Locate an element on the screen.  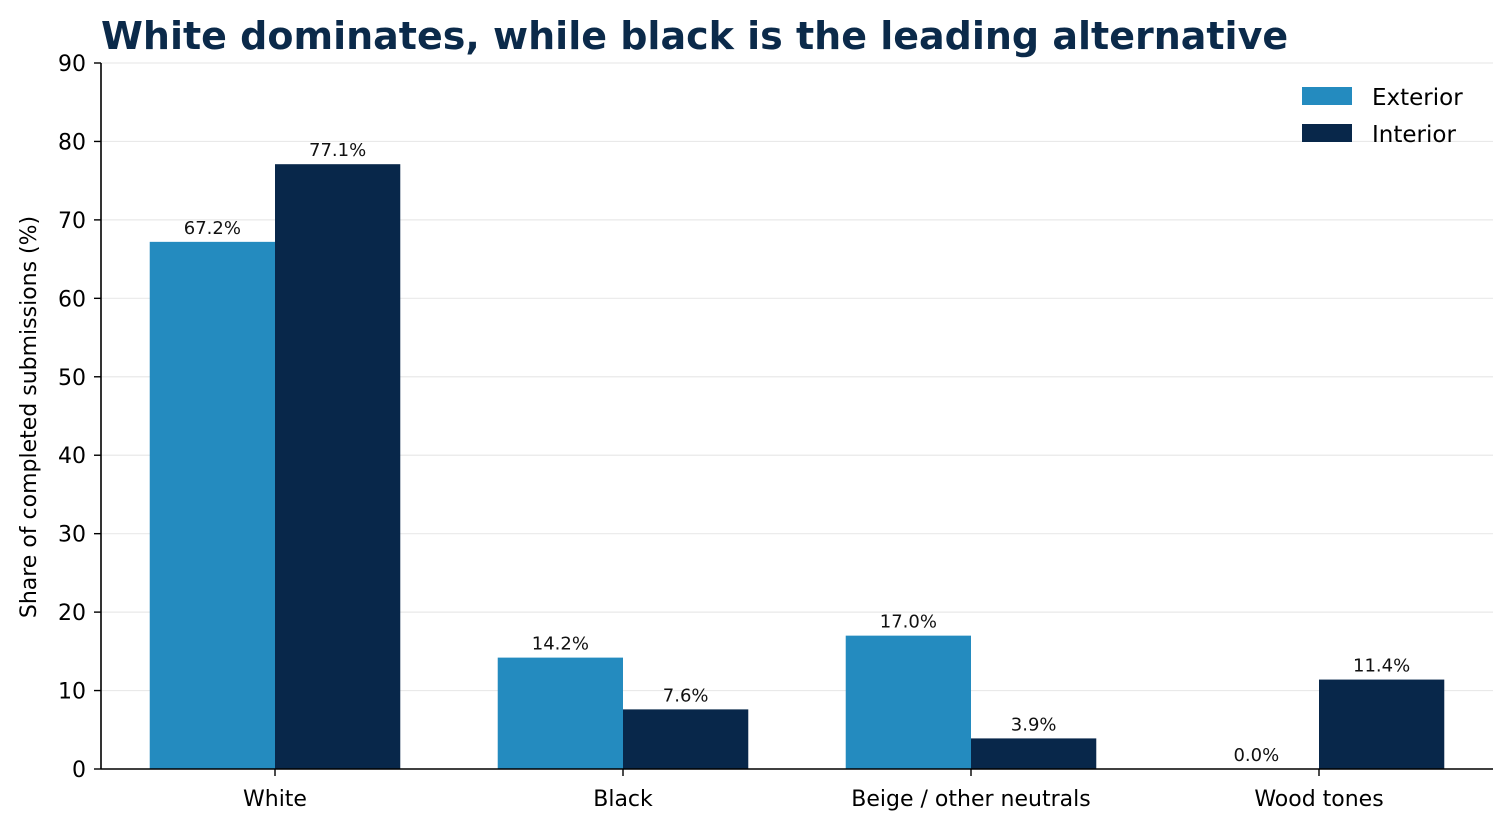
y-tick-label: 0 is located at coordinates (79, 770).